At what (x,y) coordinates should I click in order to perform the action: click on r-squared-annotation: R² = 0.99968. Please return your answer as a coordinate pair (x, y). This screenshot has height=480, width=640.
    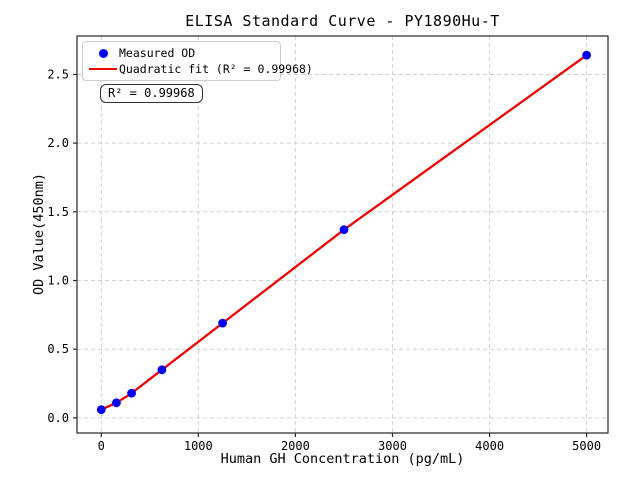
    Looking at the image, I should click on (151, 93).